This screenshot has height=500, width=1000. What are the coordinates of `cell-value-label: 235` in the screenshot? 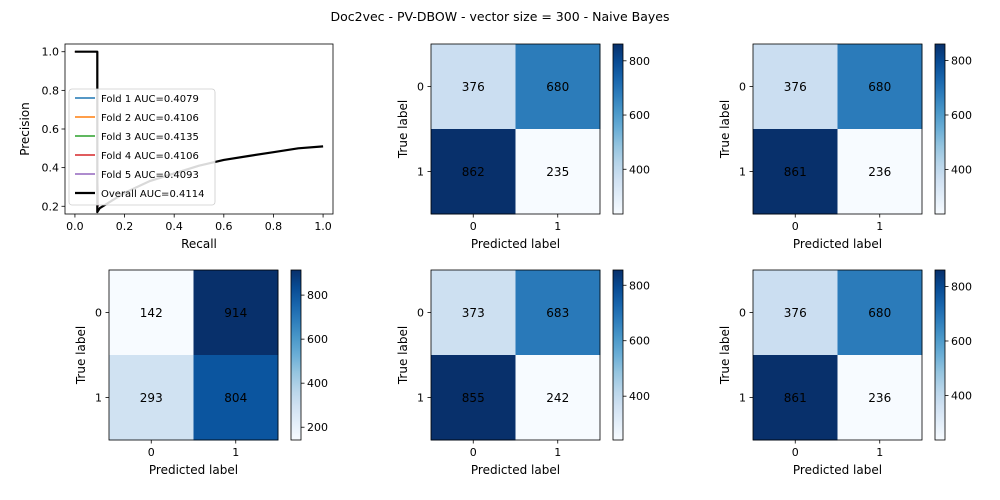 It's located at (557, 172).